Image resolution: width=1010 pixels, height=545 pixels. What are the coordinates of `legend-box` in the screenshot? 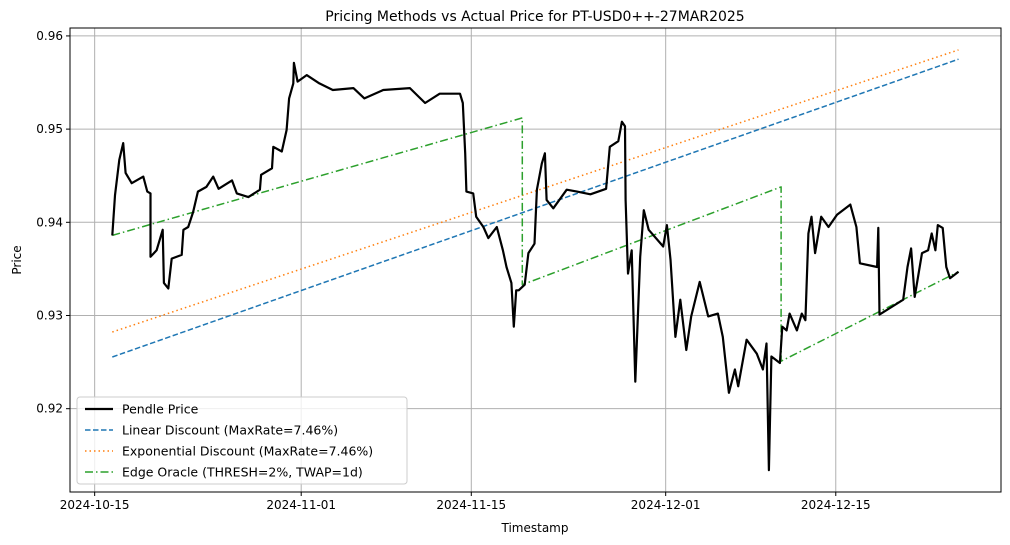 It's located at (242, 440).